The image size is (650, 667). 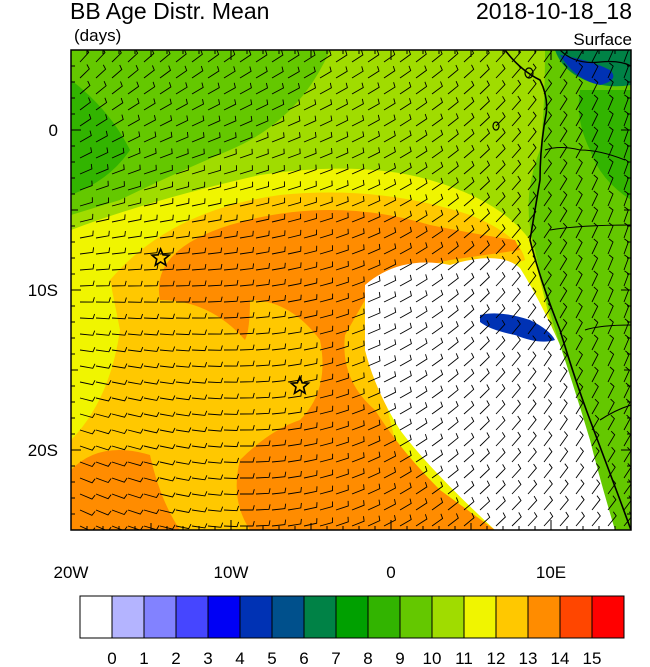 I want to click on station-markers, so click(x=230, y=321).